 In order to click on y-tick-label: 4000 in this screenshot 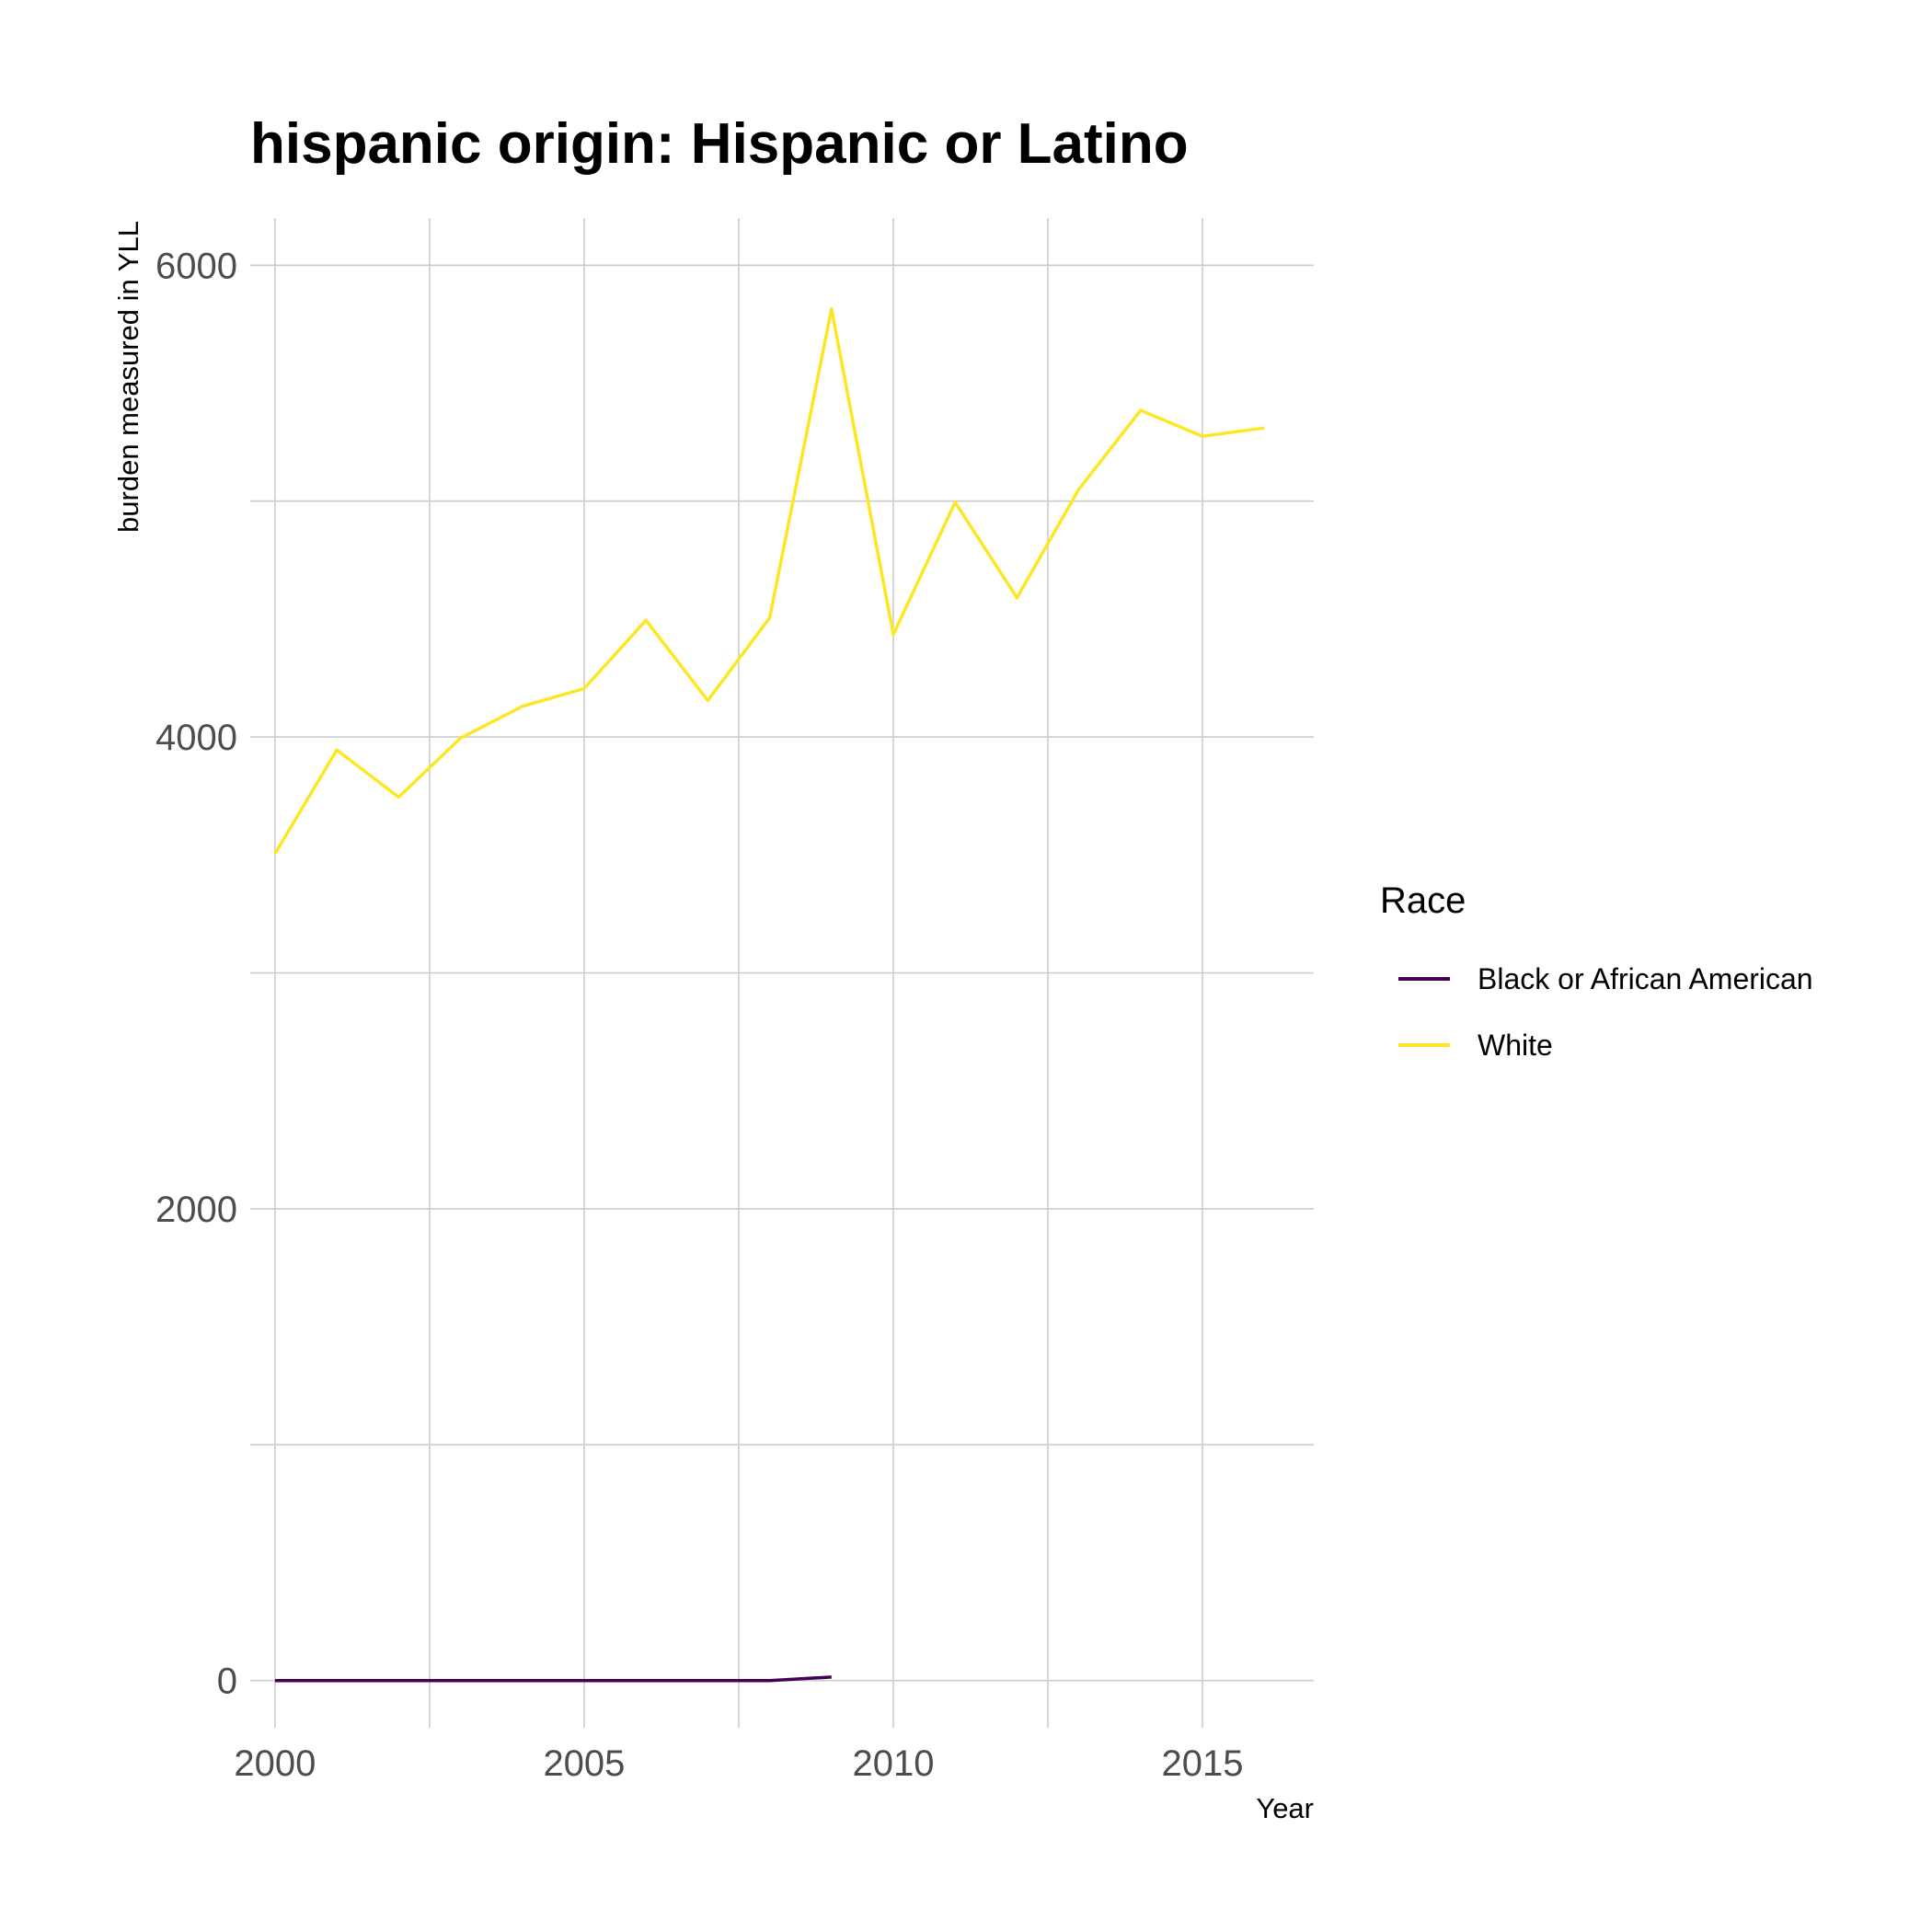, I will do `click(196, 738)`.